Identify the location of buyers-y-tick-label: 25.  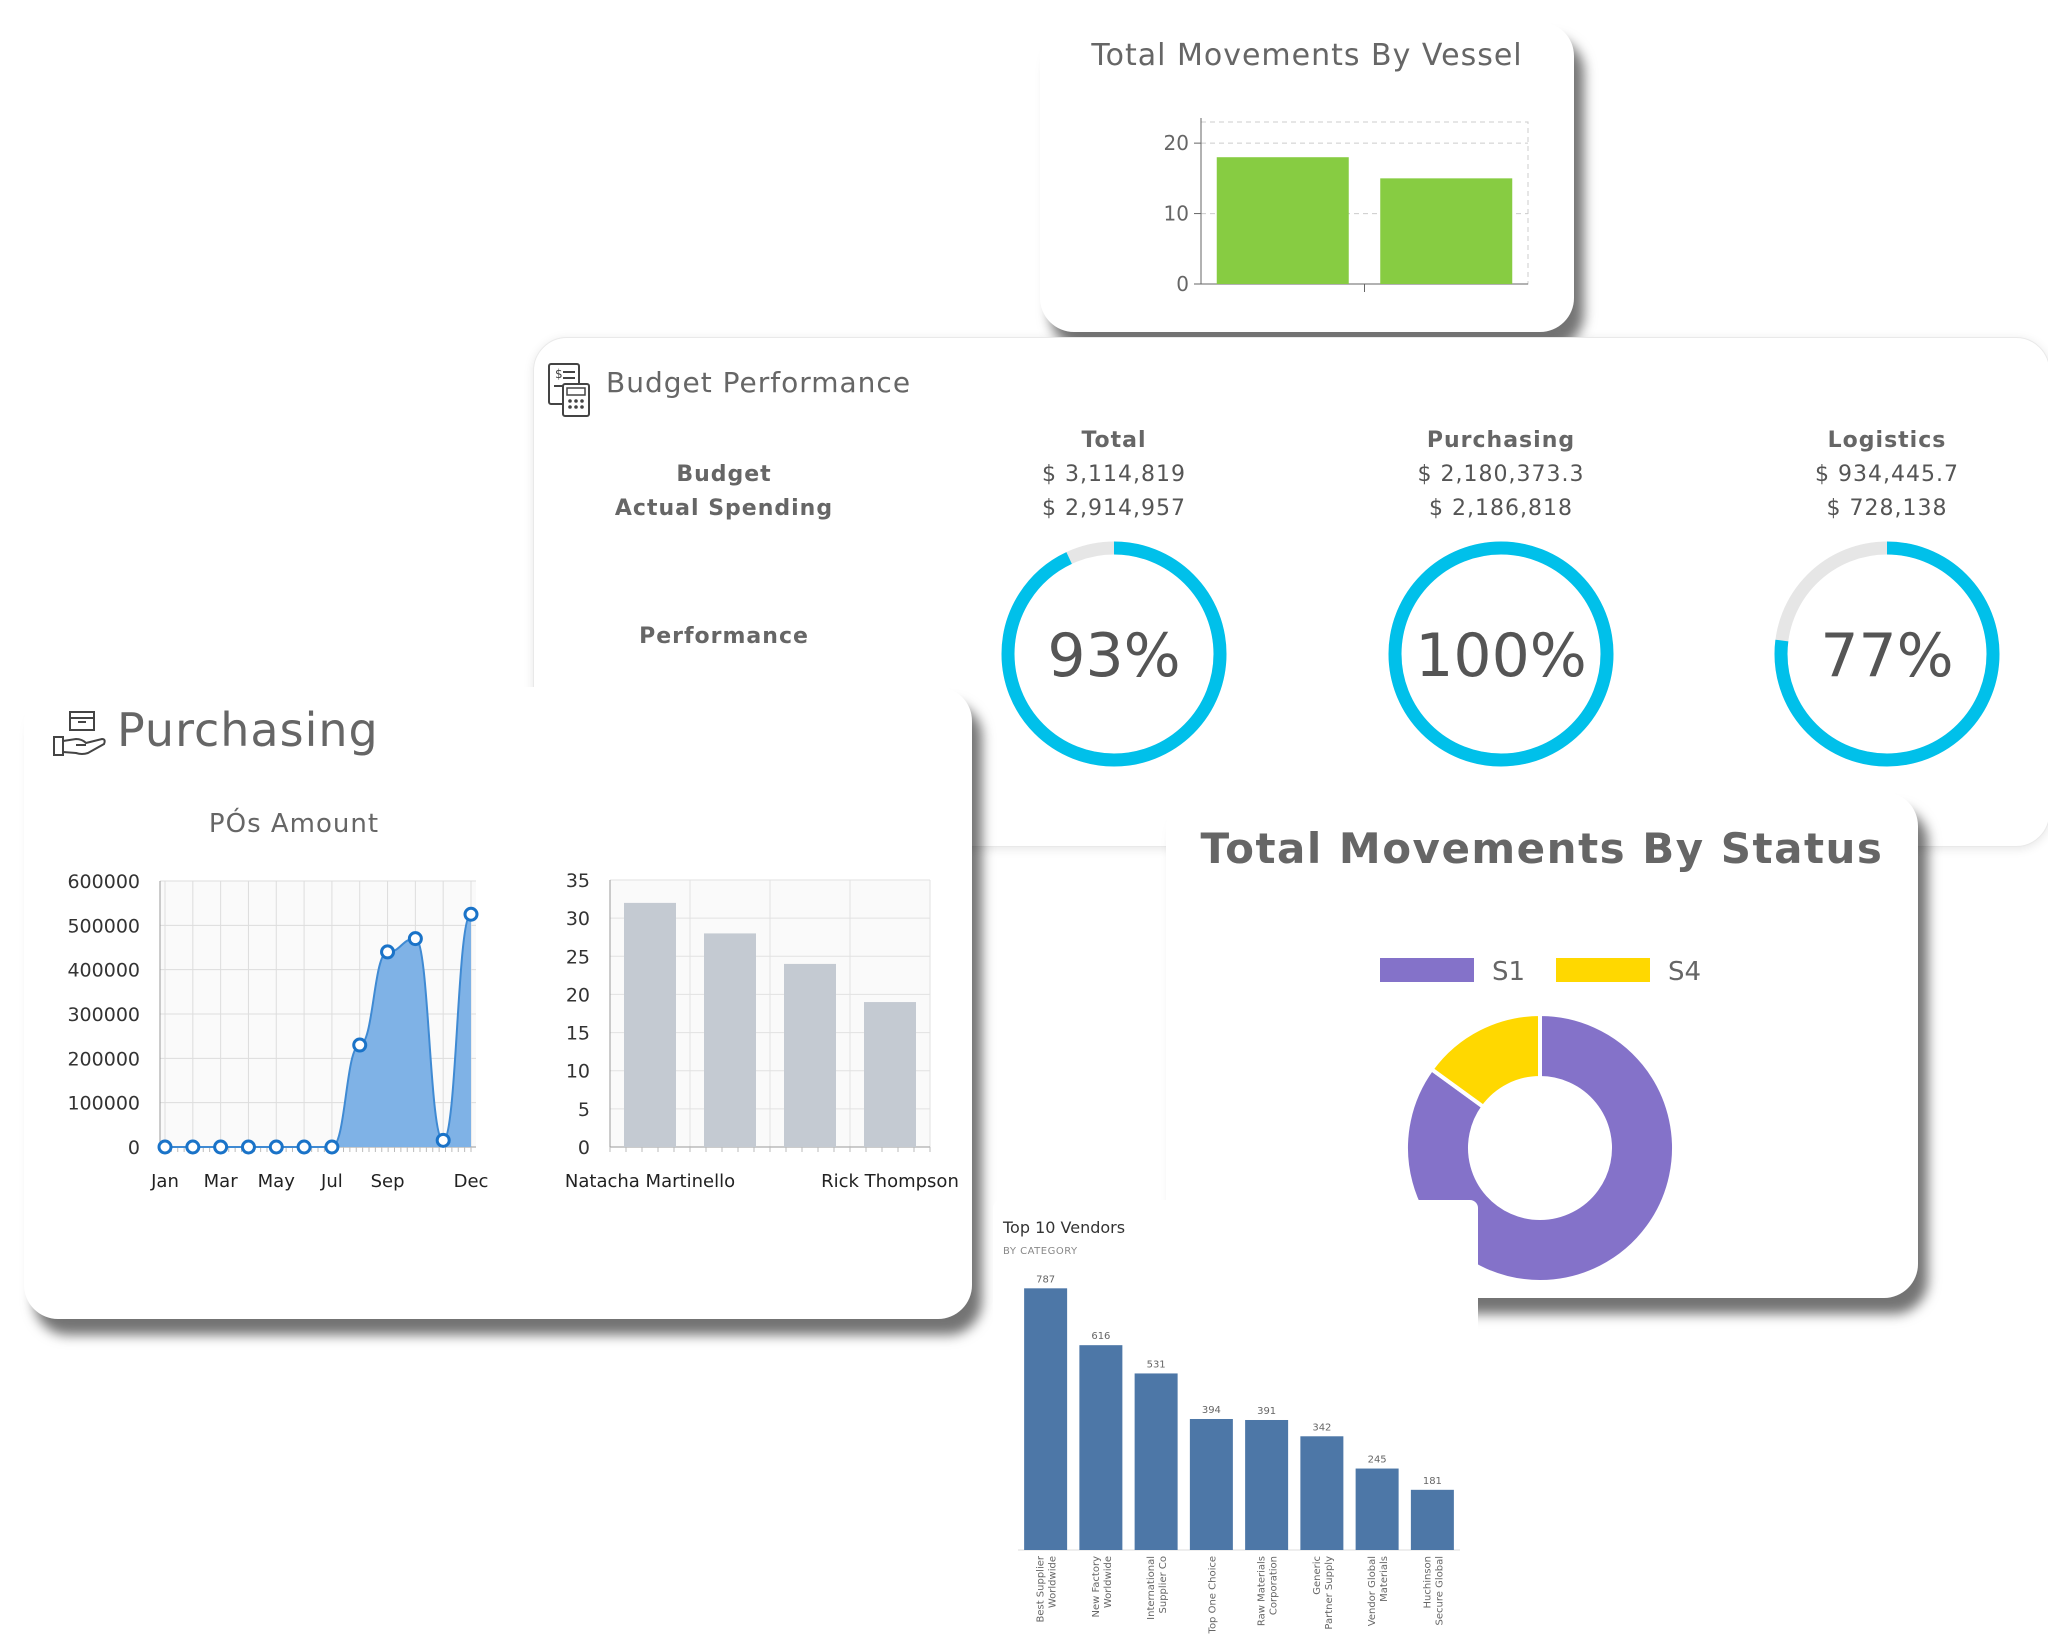
(578, 957).